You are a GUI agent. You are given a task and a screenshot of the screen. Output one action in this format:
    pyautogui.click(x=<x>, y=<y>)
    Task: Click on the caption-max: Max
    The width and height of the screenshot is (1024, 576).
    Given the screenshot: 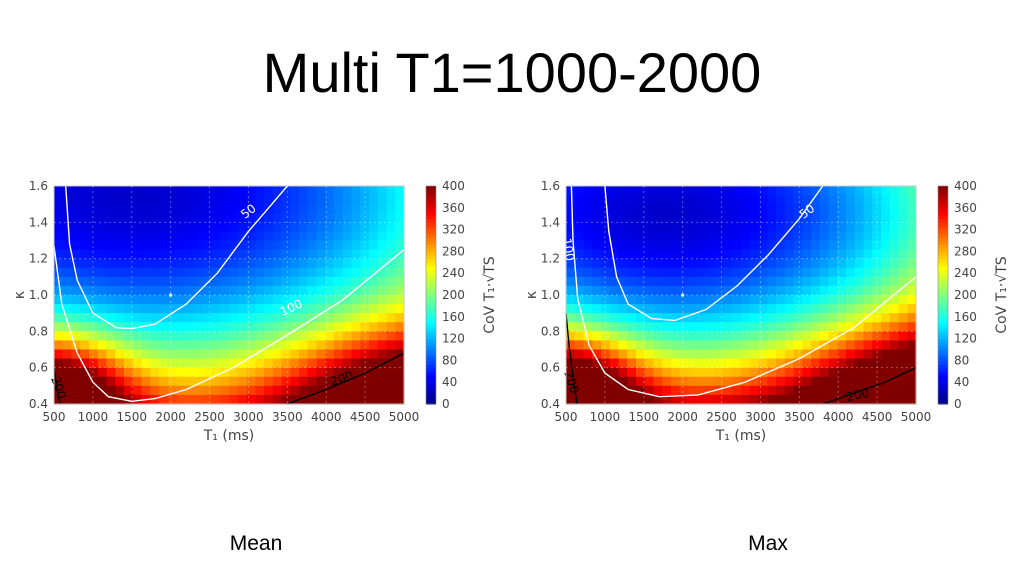 What is the action you would take?
    pyautogui.click(x=768, y=543)
    